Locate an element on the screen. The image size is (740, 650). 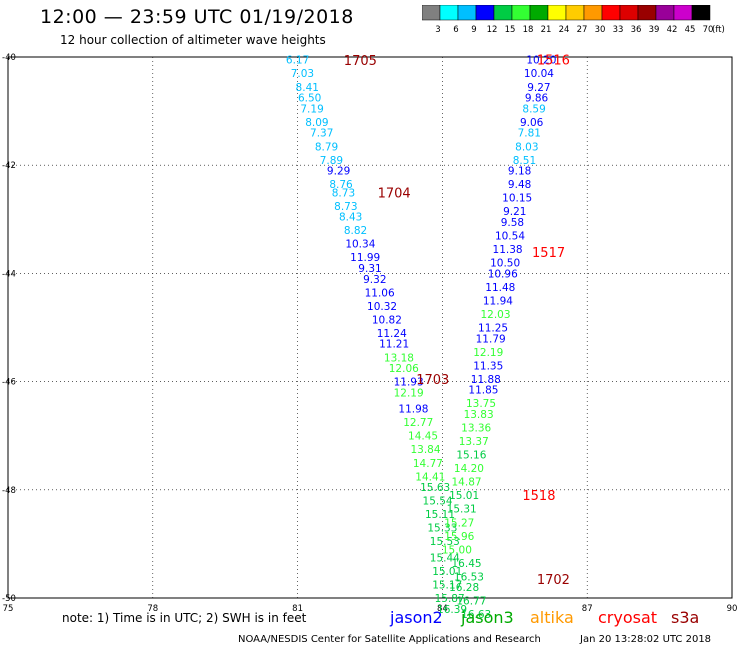
wave-height-point: 8.09 is located at coordinates (316, 123).